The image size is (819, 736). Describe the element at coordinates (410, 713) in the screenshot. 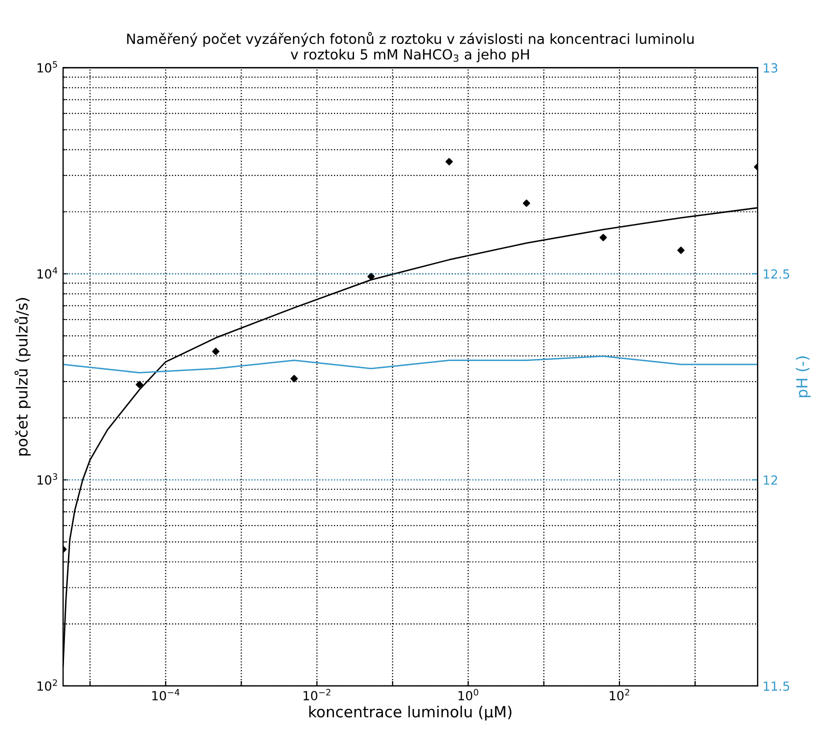

I see `x-axis-title: koncentrace luminolu (µM)` at that location.